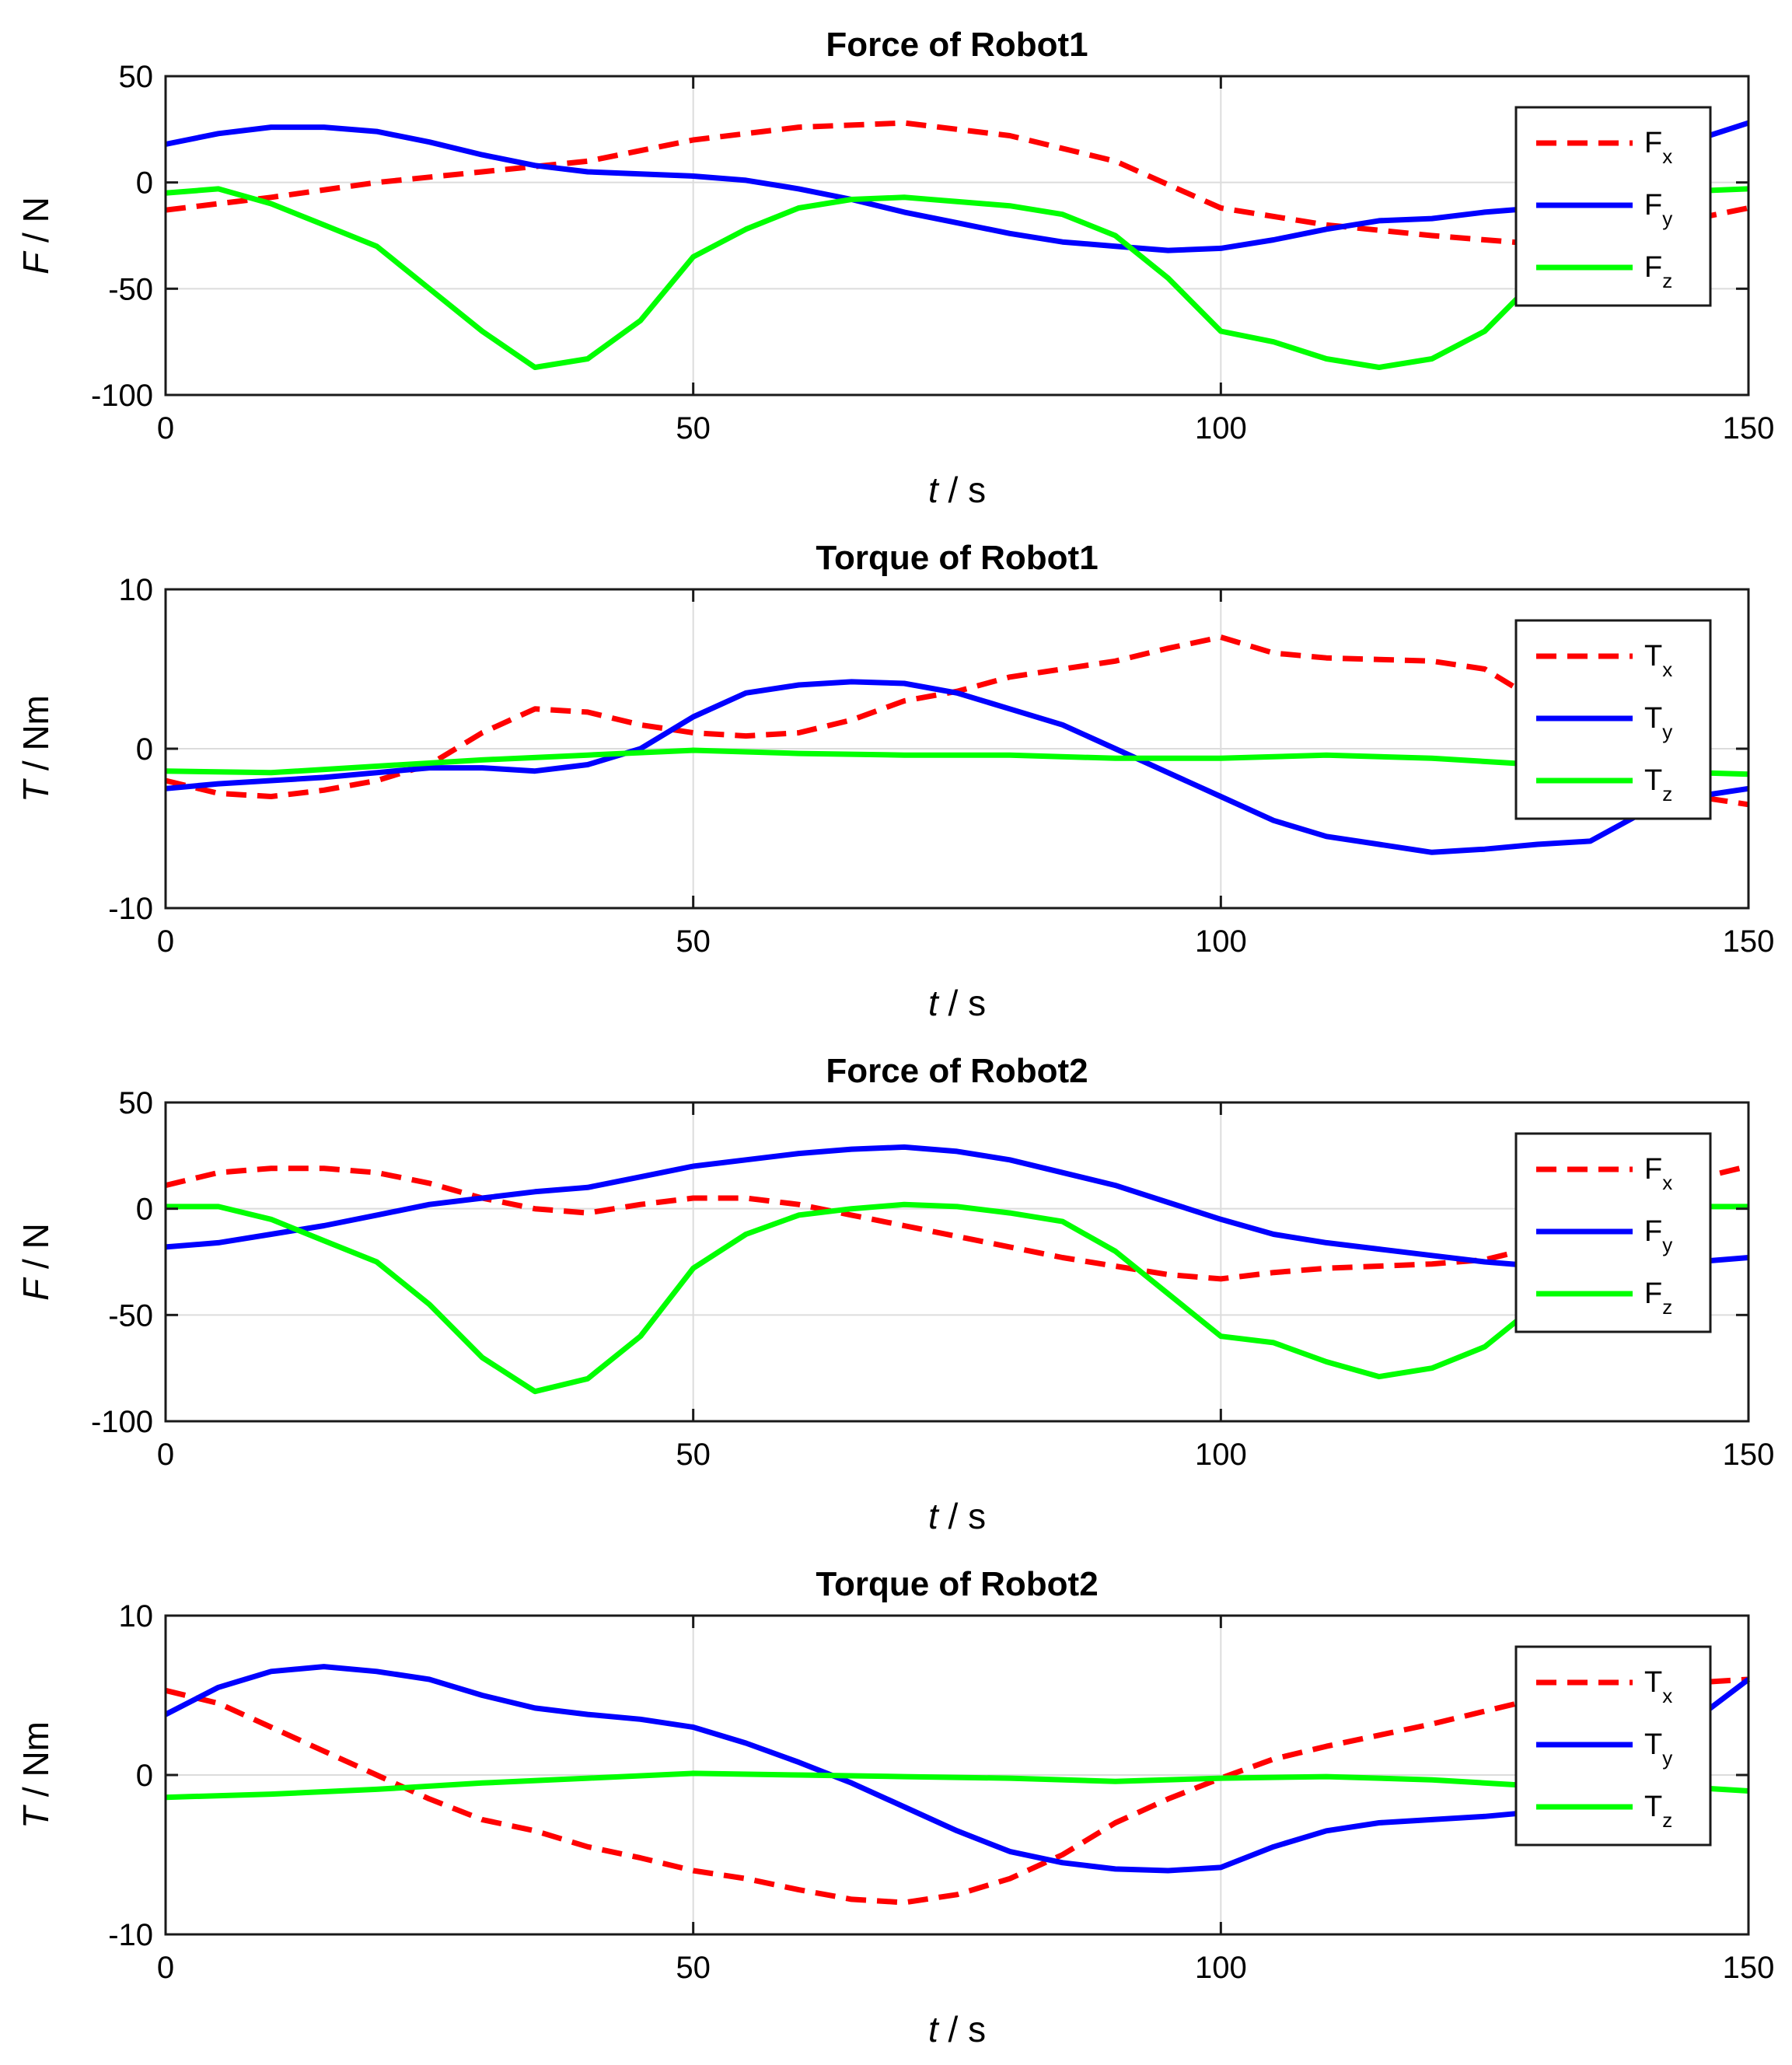 The height and width of the screenshot is (2065, 1792). Describe the element at coordinates (957, 45) in the screenshot. I see `chart-title: Force of Robot1` at that location.